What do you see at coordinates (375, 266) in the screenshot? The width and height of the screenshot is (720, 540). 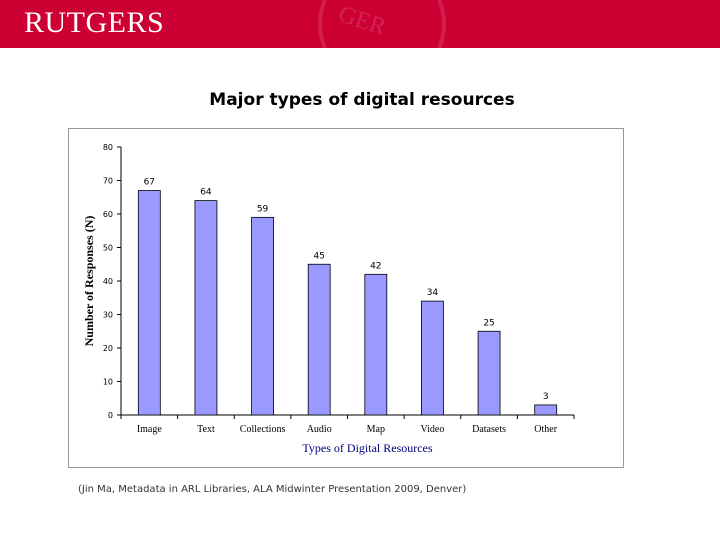 I see `data-label: 42` at bounding box center [375, 266].